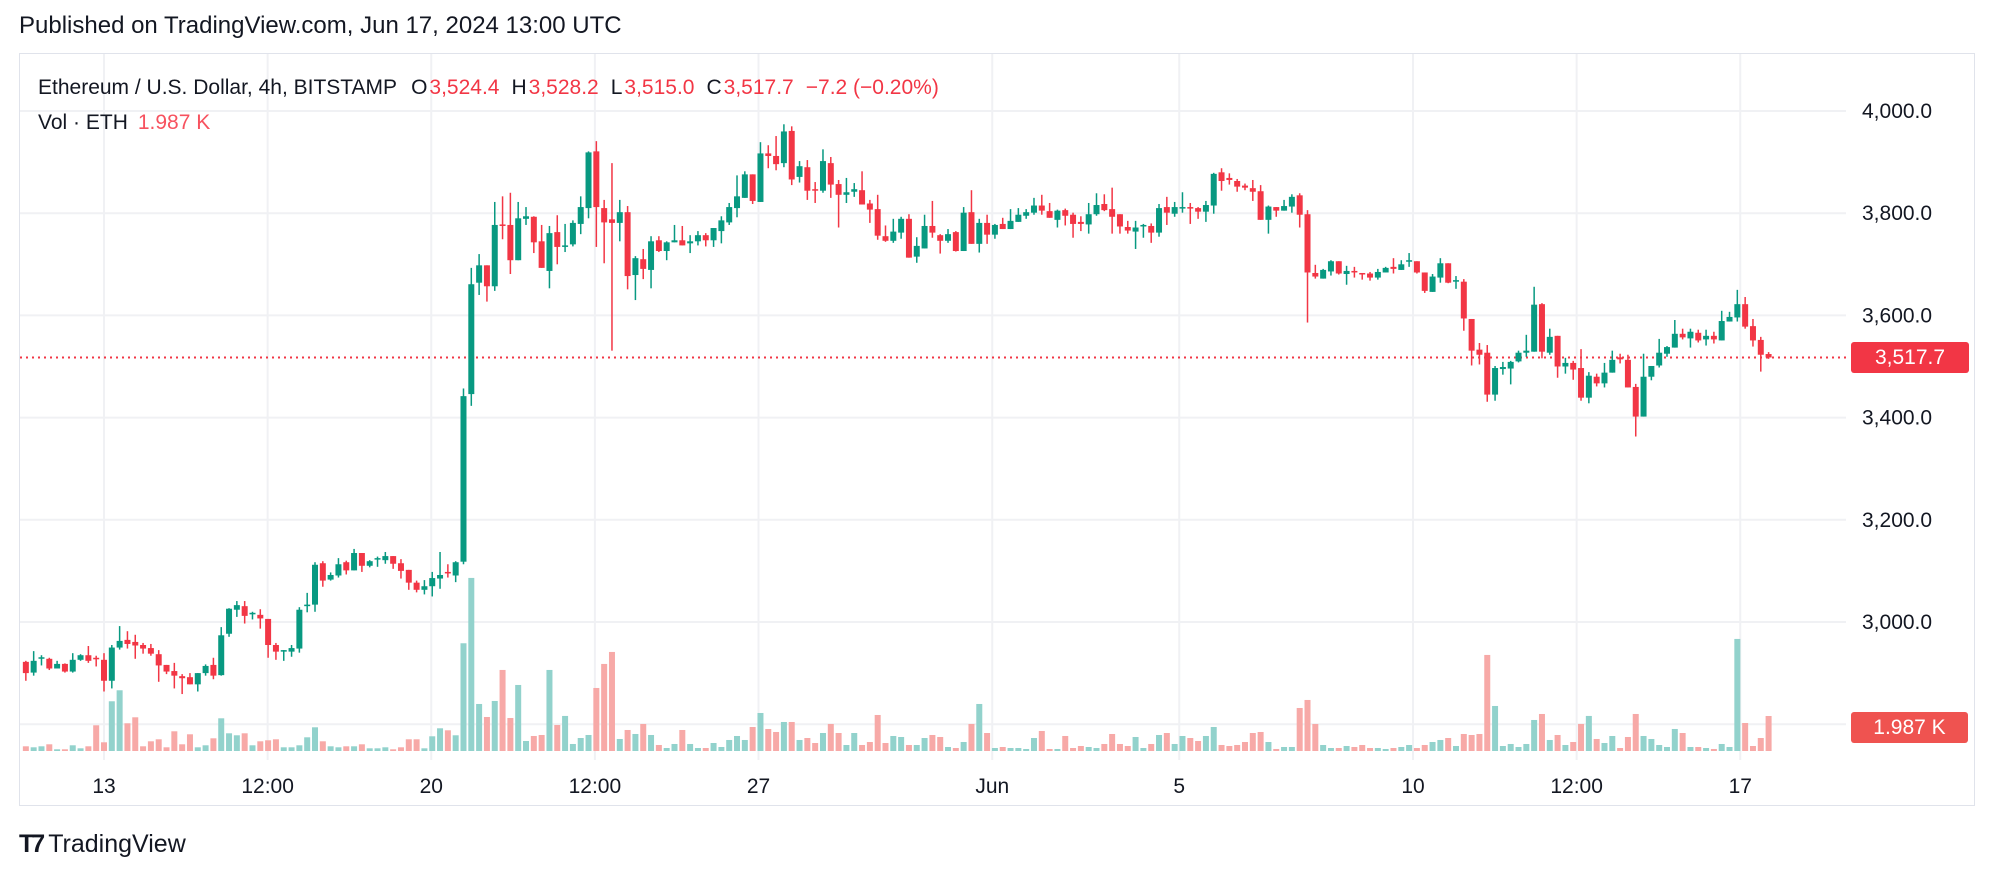 The image size is (1996, 878). What do you see at coordinates (103, 786) in the screenshot?
I see `time-tick-label: 13` at bounding box center [103, 786].